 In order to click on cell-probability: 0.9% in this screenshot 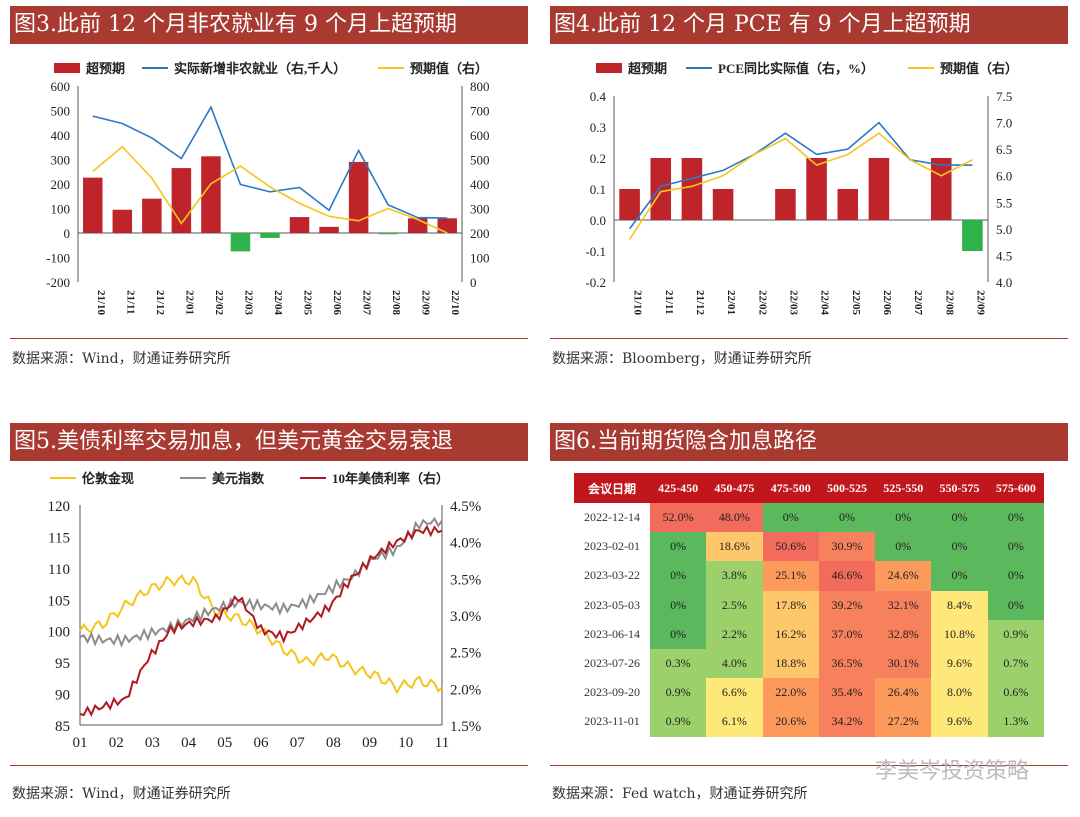, I will do `click(678, 693)`.